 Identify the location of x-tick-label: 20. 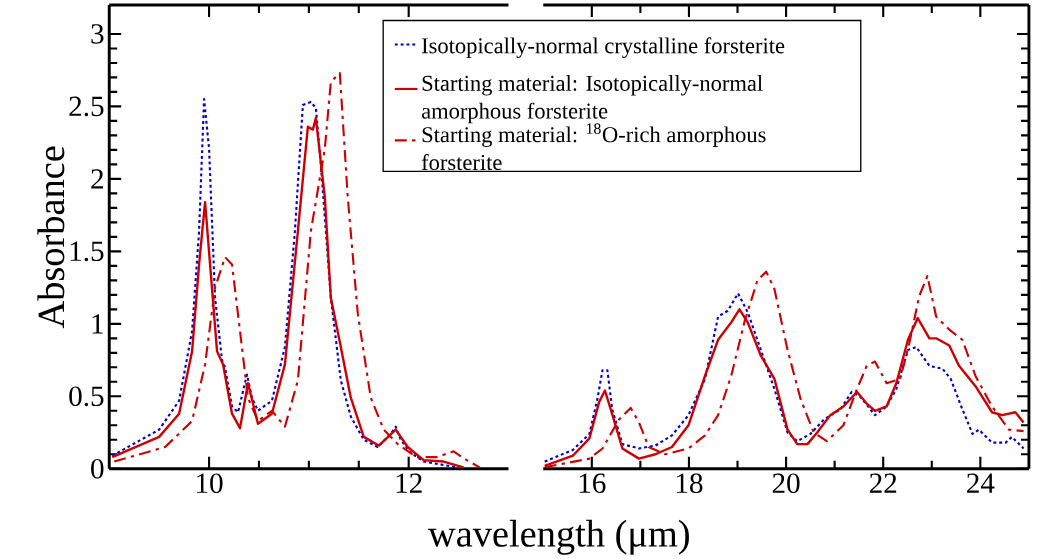
(786, 483).